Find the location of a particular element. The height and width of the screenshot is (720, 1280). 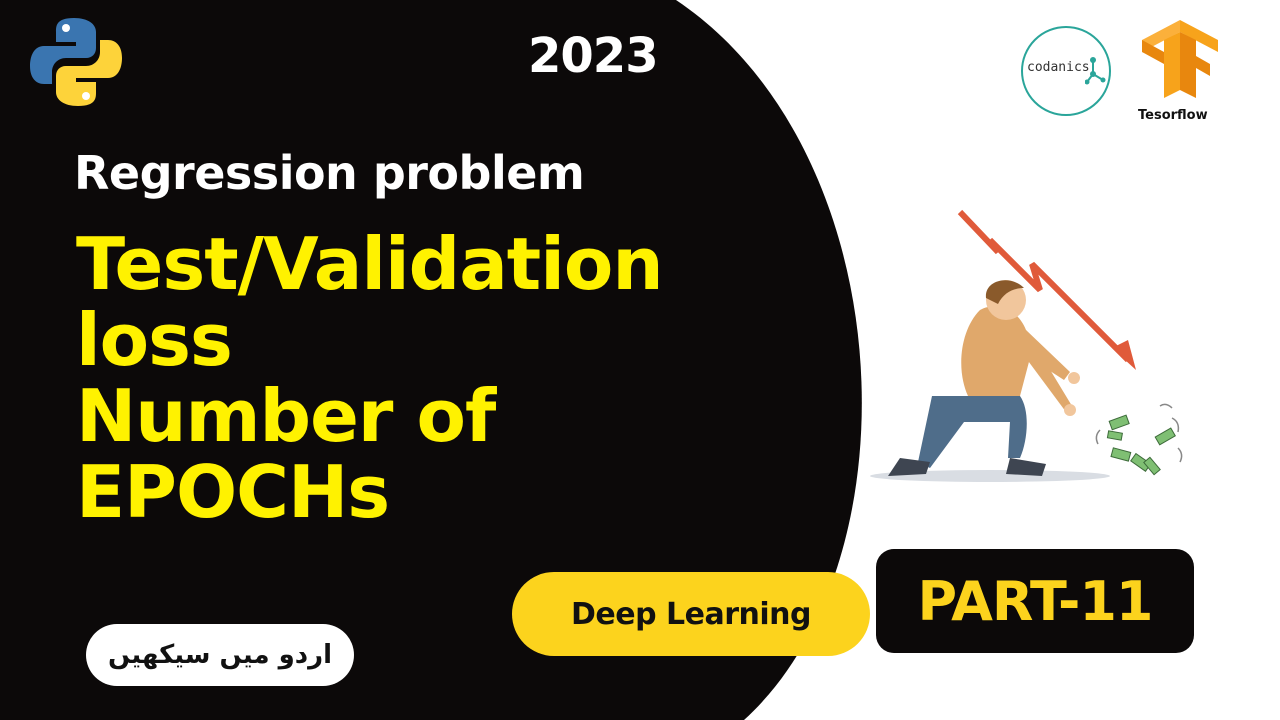

urdu-learn-badge: اردو میں سیکھیں is located at coordinates (220, 655).